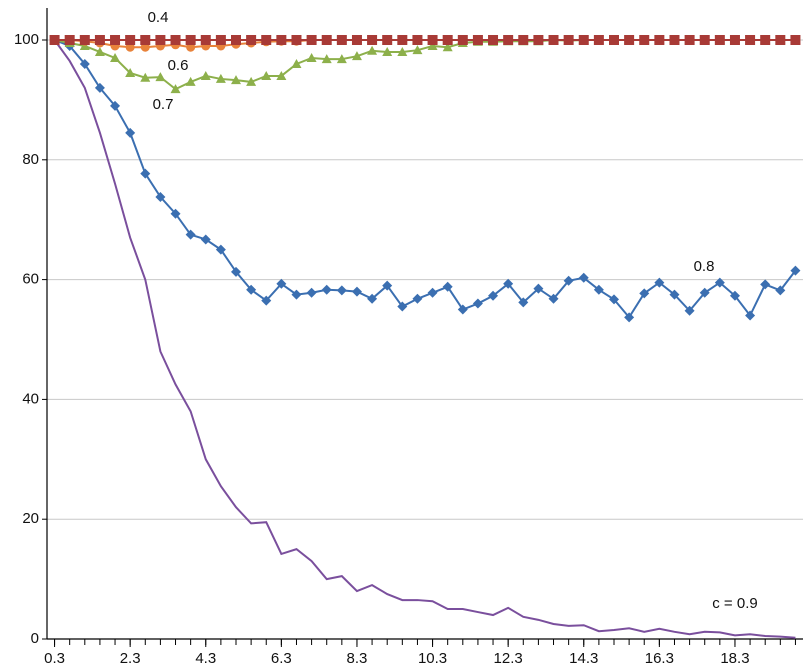 This screenshot has height=669, width=803. What do you see at coordinates (508, 658) in the screenshot?
I see `x-tick-label: 12.3` at bounding box center [508, 658].